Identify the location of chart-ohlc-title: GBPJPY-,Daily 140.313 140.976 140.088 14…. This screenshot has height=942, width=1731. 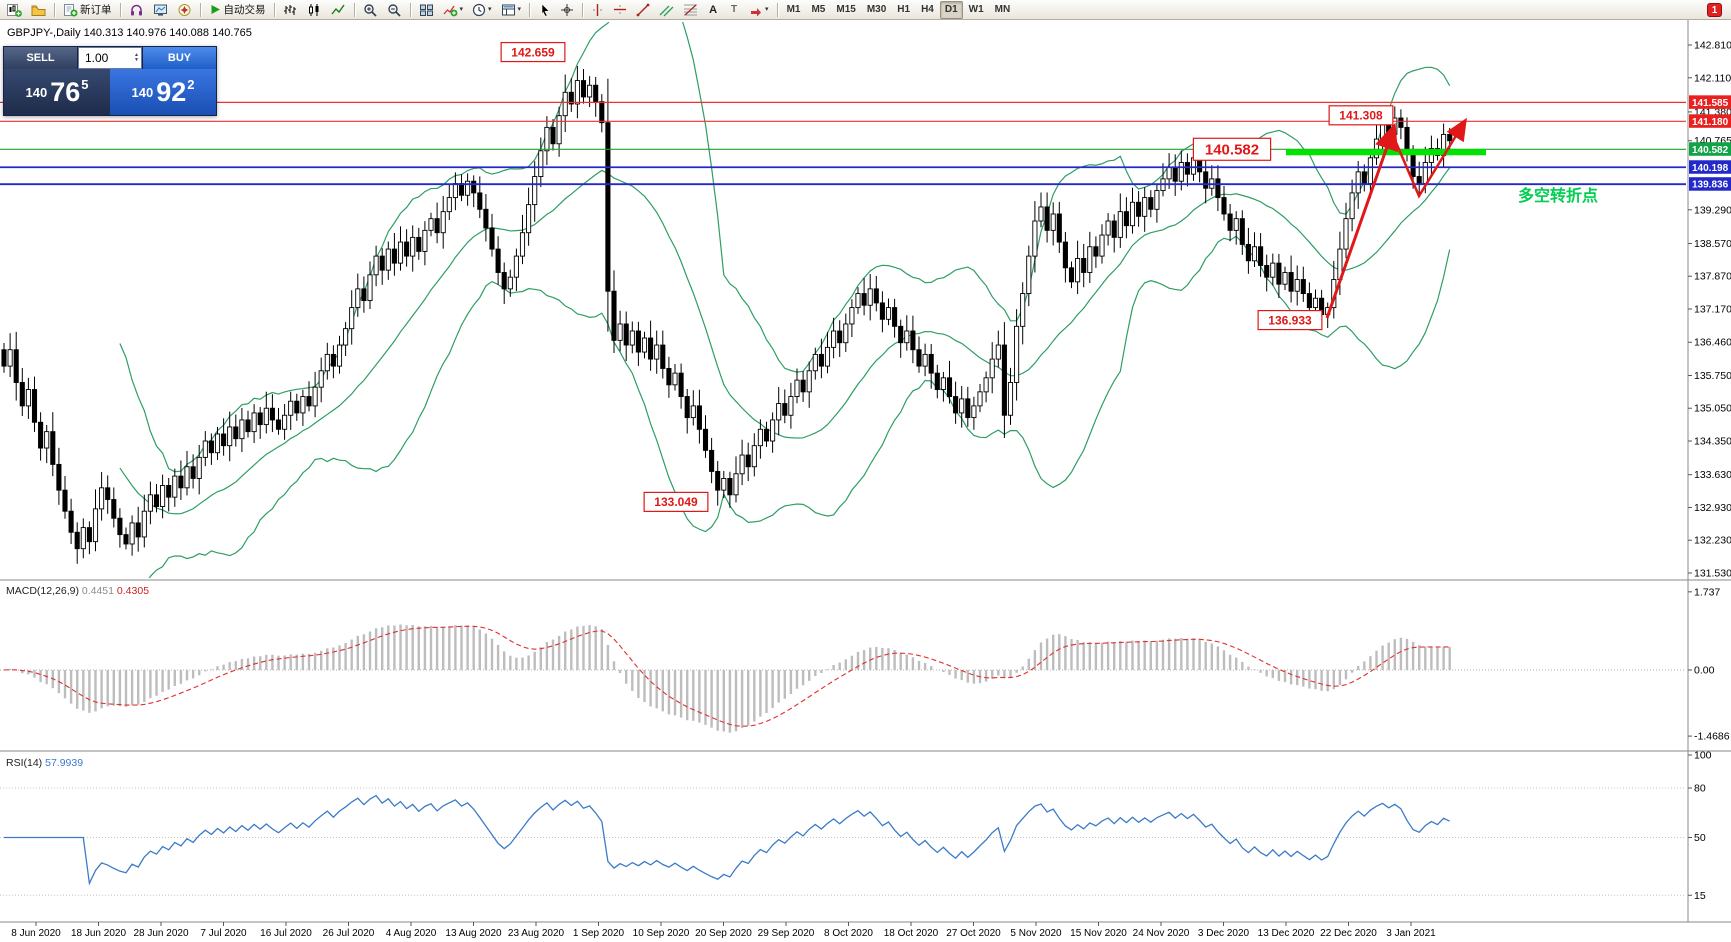
(129, 33).